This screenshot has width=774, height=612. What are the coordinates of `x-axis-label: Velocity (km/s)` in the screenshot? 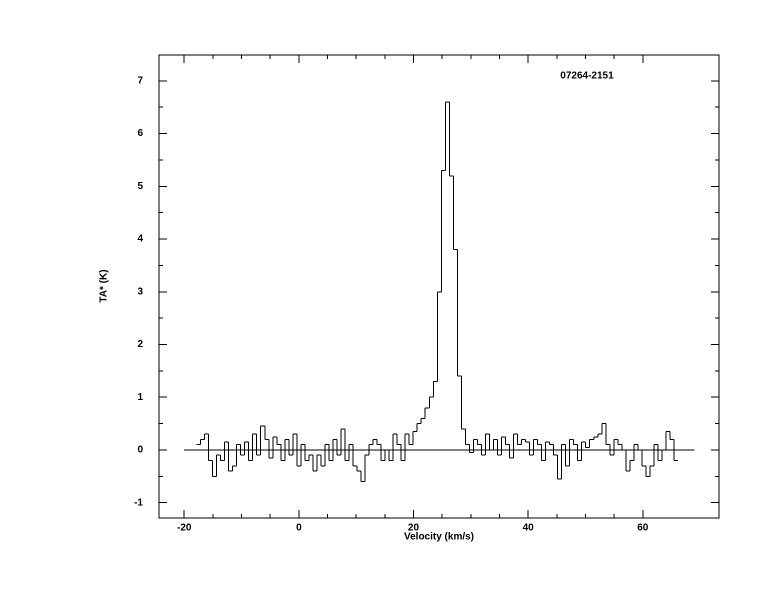 It's located at (439, 537).